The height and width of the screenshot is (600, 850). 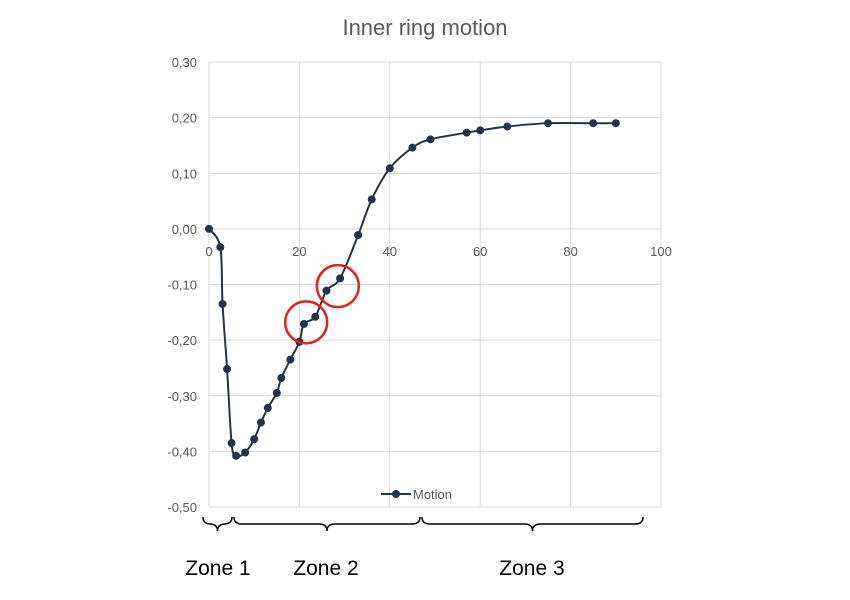 What do you see at coordinates (184, 229) in the screenshot?
I see `y-tick-label: 0,00` at bounding box center [184, 229].